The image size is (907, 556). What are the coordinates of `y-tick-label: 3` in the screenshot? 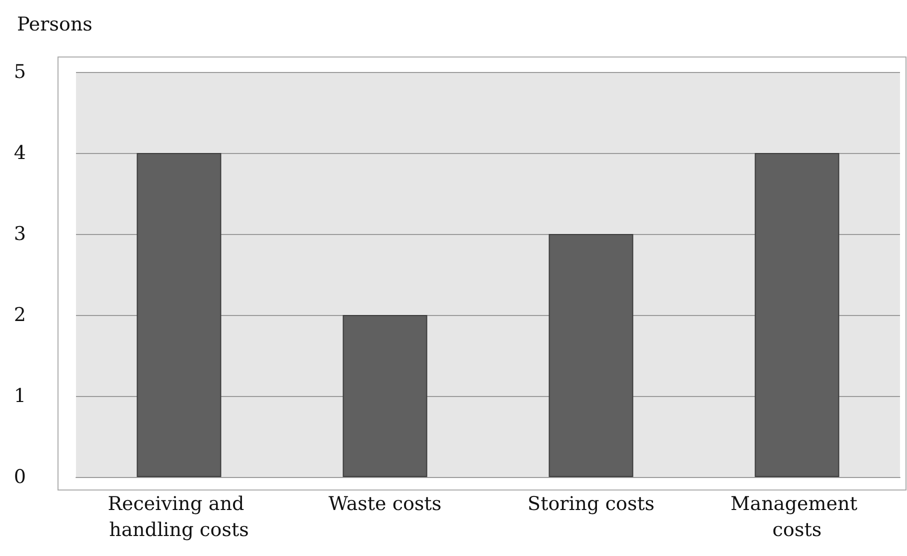 It's located at (20, 234).